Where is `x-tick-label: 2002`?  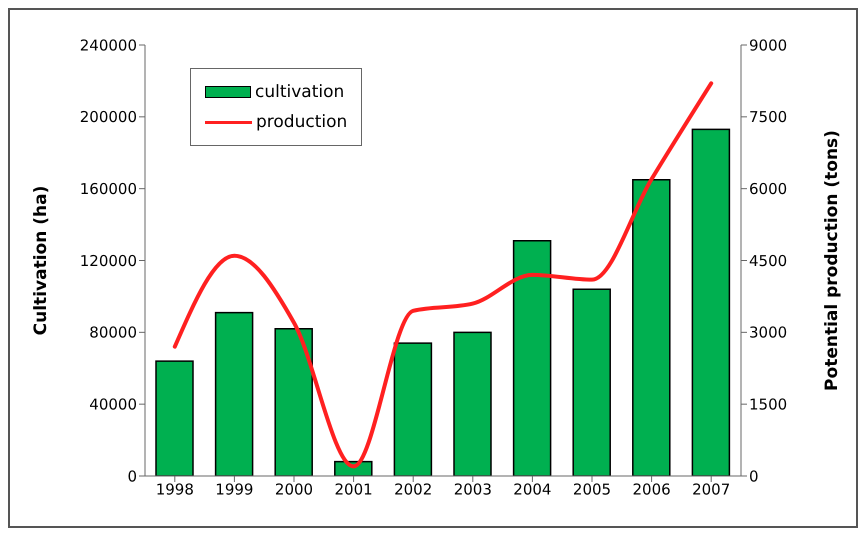 x-tick-label: 2002 is located at coordinates (413, 489).